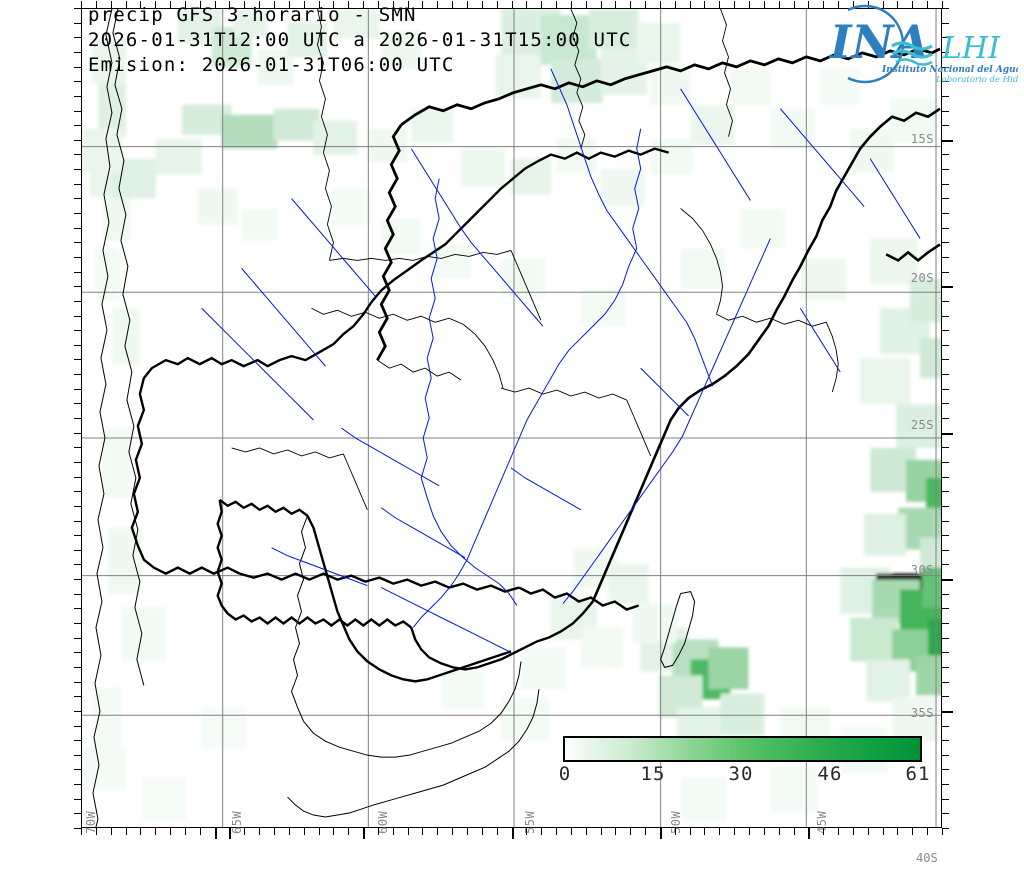 This screenshot has width=1024, height=870. Describe the element at coordinates (976, 80) in the screenshot. I see `svg-text: Laboratorio de Hidrologia` at that location.